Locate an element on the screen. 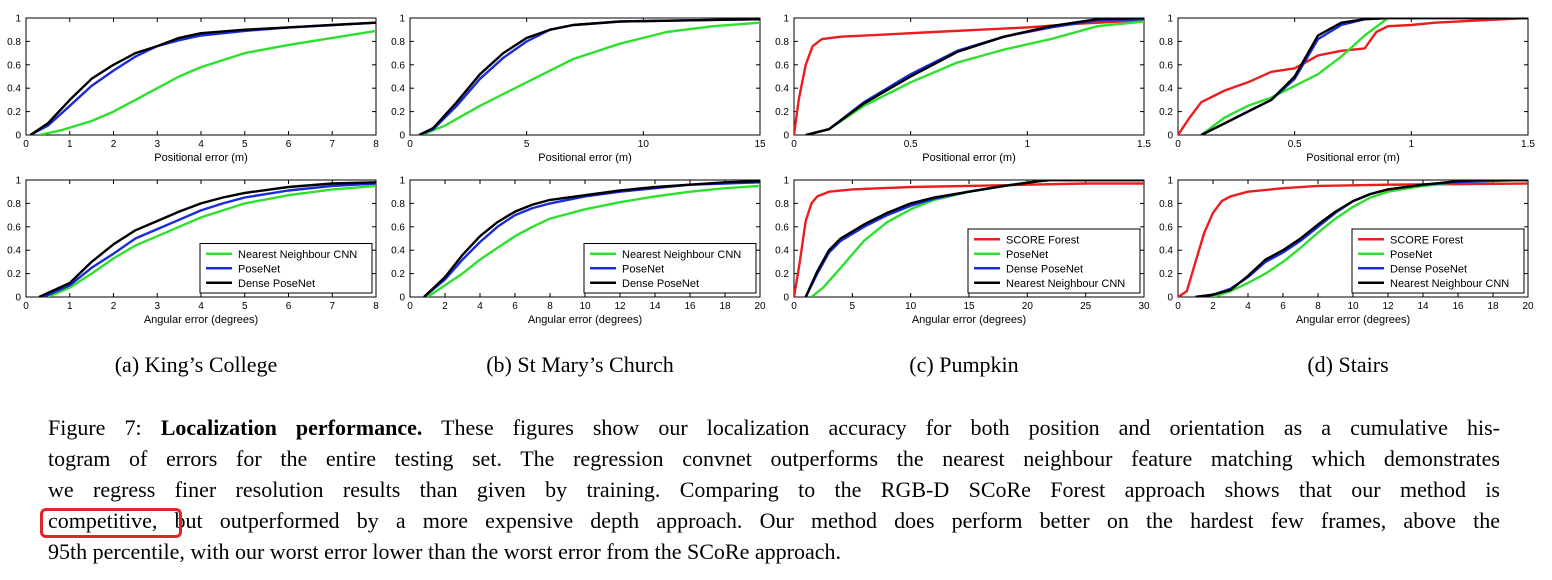  plot-b-position: 0 5 10 15 0 0.2 0.4 0.6 0.8 1 Positional error (m) is located at coordinates (578, 89).